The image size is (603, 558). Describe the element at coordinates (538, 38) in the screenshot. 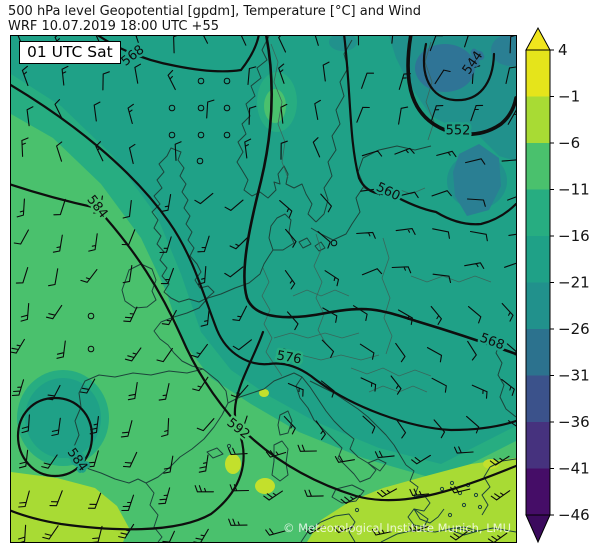

I see `colorbar-arrow-top` at that location.